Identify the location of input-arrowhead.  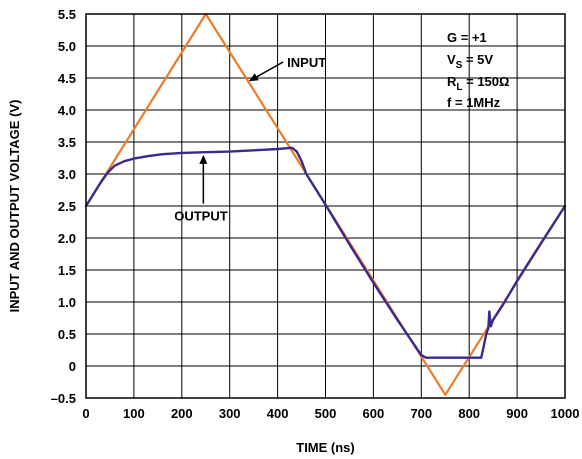
(253, 77).